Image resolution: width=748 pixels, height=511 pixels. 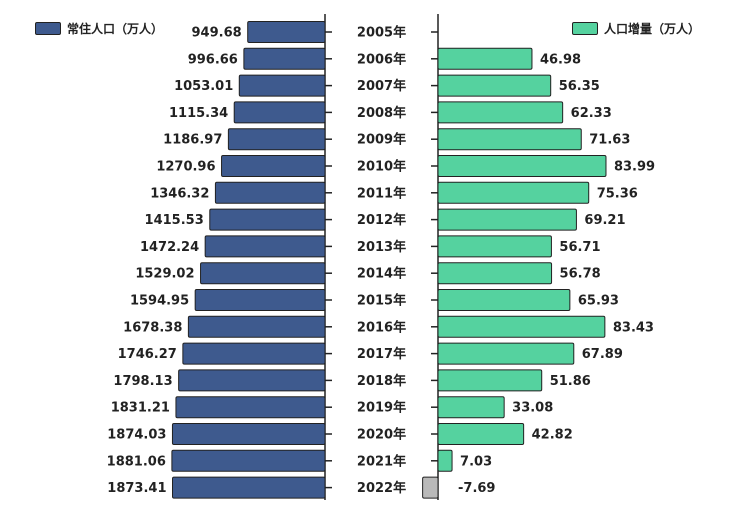 I want to click on population-data-label: 1472.24, so click(x=169, y=247).